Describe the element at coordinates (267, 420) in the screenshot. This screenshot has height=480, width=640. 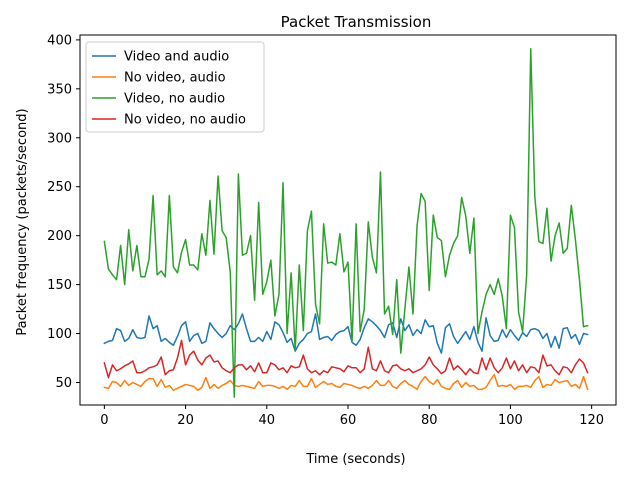
I see `x-tick-label: 40` at that location.